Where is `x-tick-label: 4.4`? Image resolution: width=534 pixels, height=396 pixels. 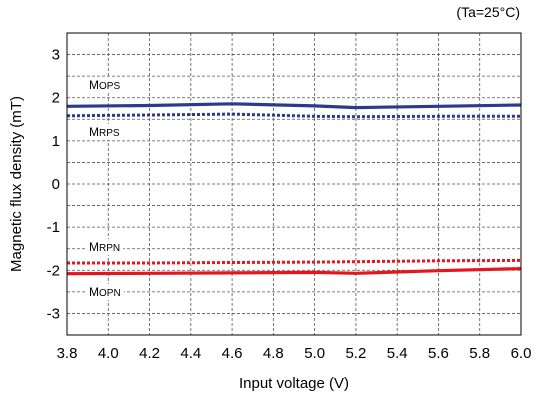 x-tick-label: 4.4 is located at coordinates (190, 353).